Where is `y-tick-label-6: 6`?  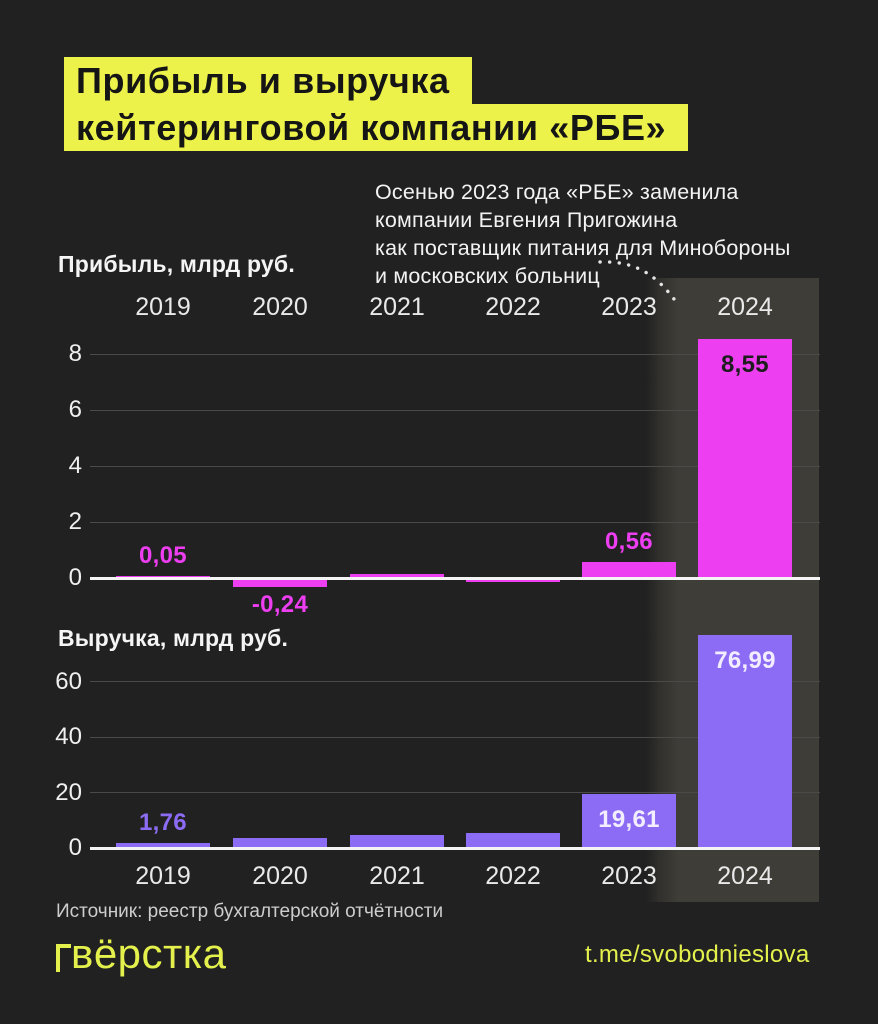
y-tick-label-6: 6 is located at coordinates (75, 409).